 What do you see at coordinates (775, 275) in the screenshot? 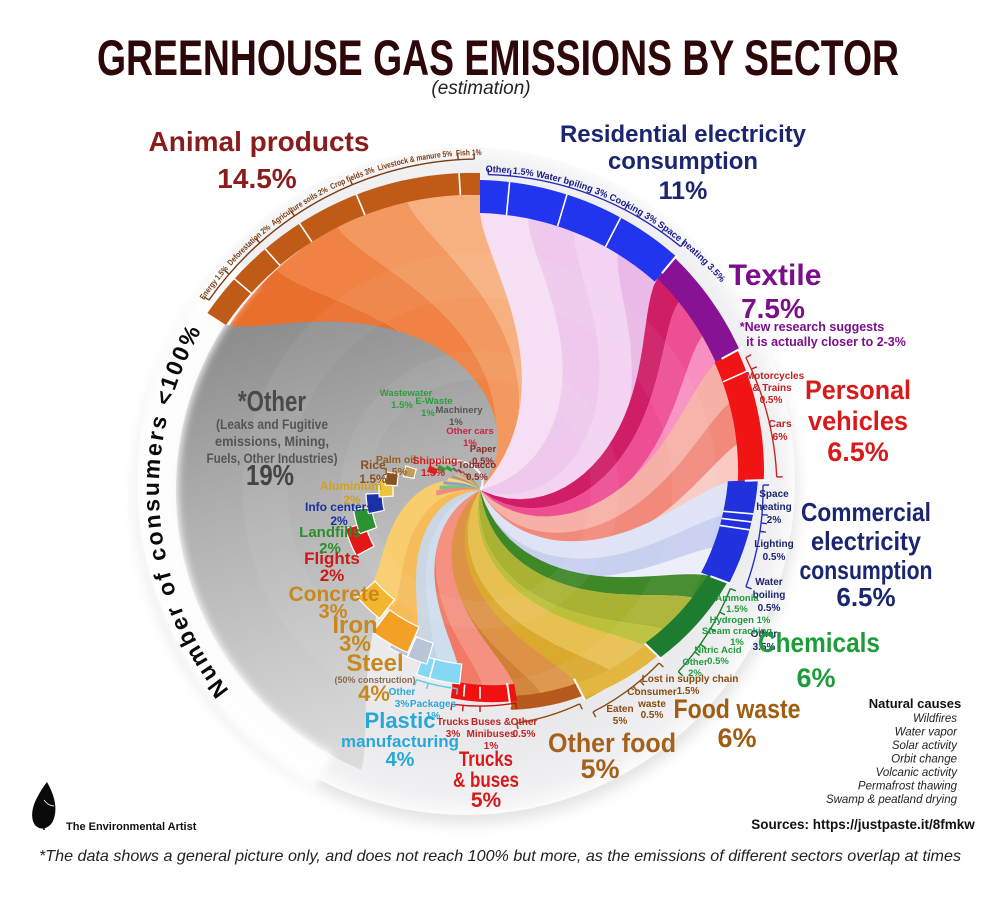
I see `svg-text: Textile` at bounding box center [775, 275].